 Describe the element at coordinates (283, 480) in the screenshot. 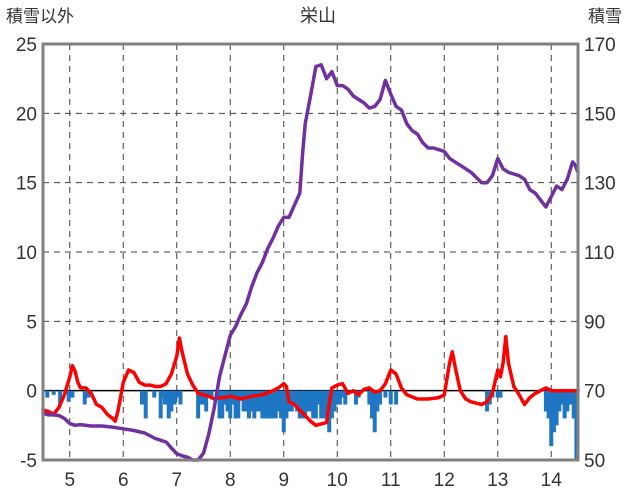

I see `x-tick-label: 9` at that location.